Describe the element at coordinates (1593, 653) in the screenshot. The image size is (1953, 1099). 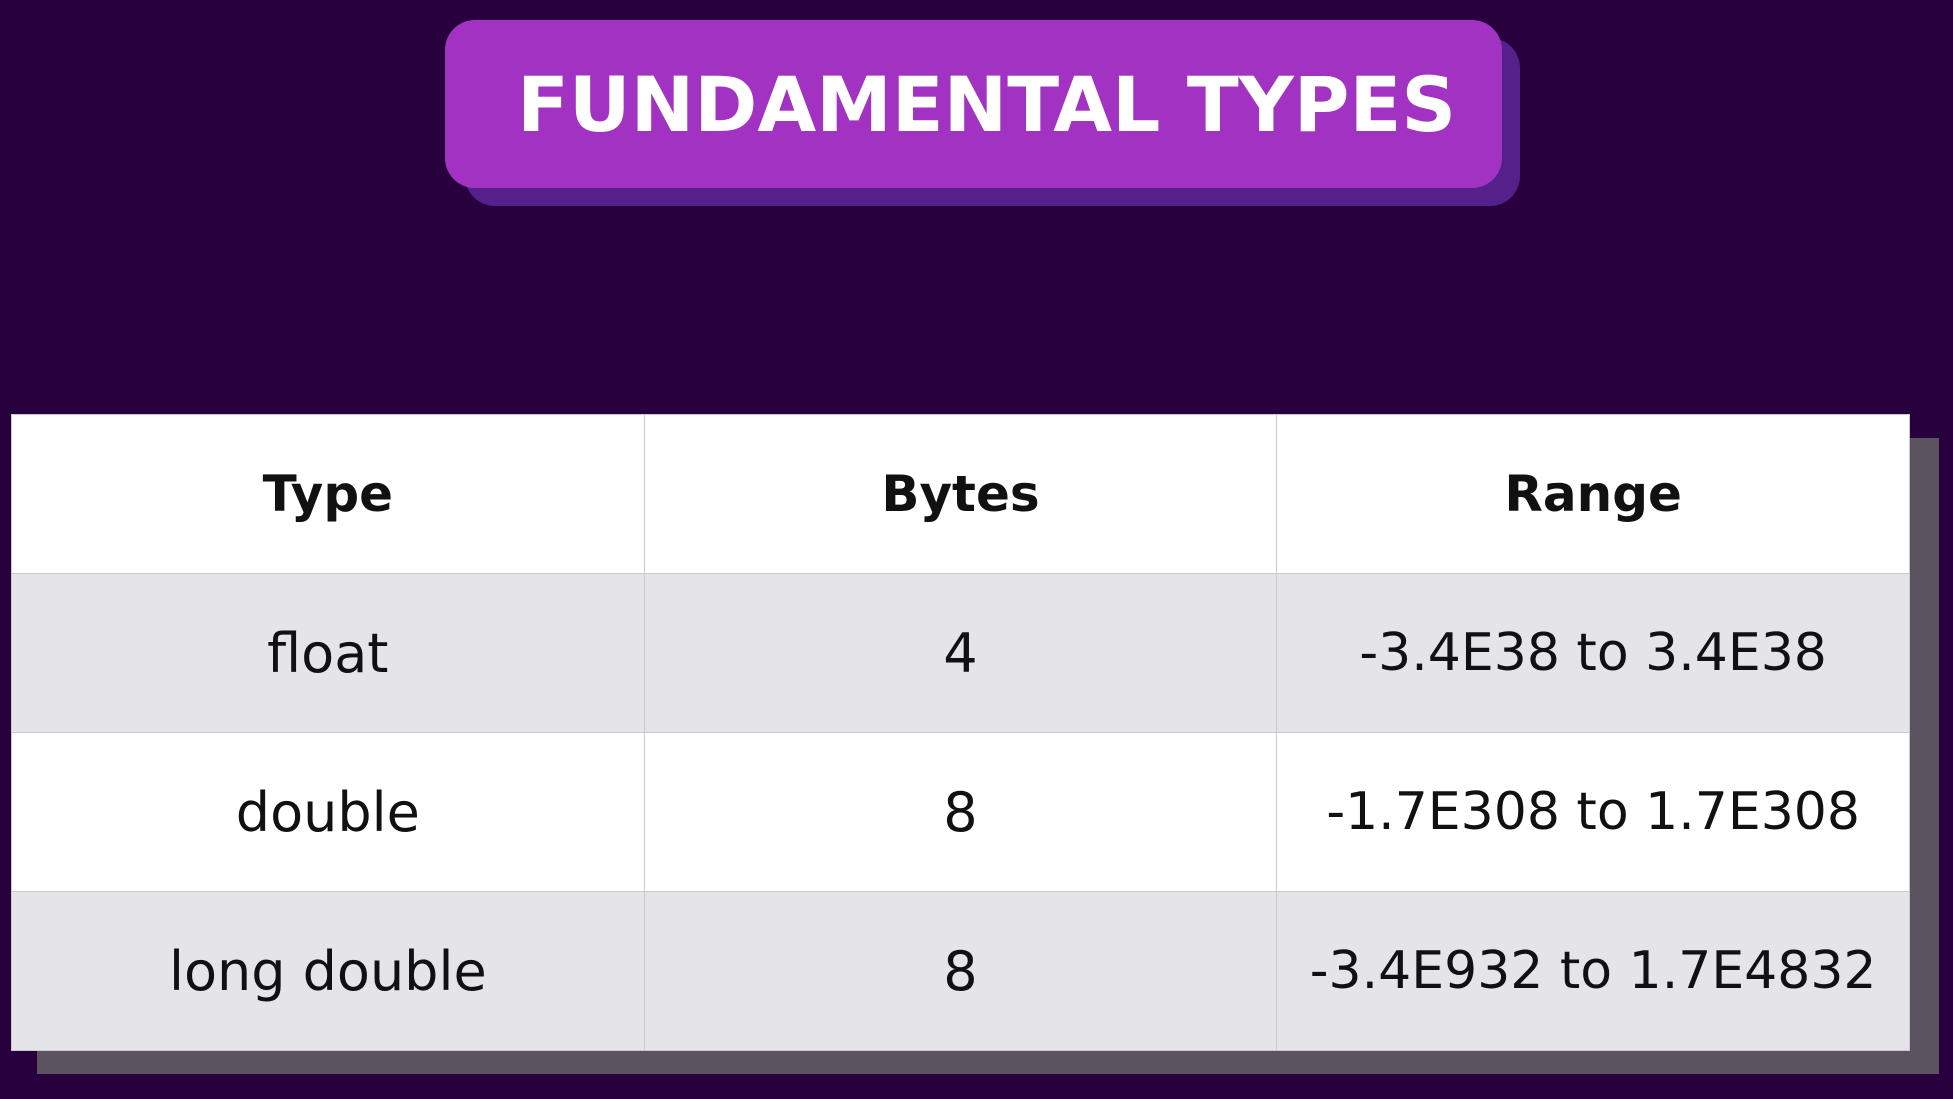
I see `range-cell: -3.4E38 to 3.4E38` at that location.